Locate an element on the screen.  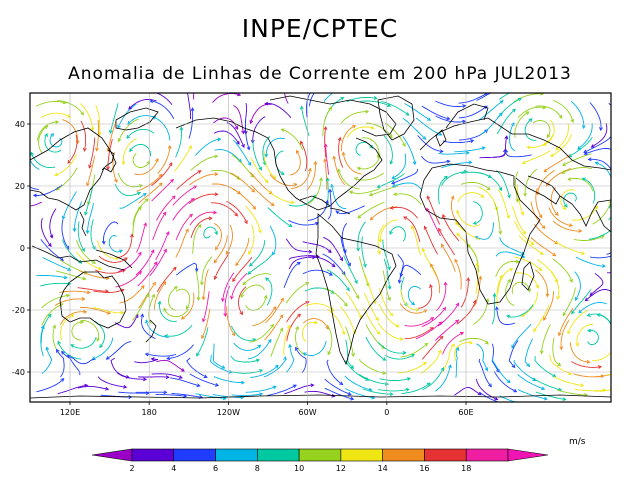
lon-tick-label: 180 is located at coordinates (149, 412).